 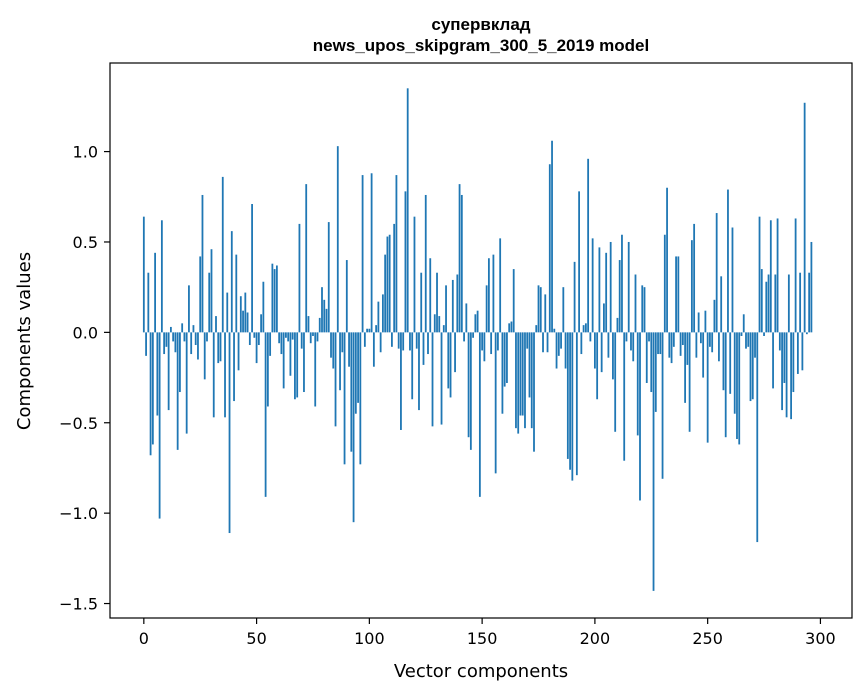 What do you see at coordinates (482, 638) in the screenshot?
I see `x-tick-label: 150` at bounding box center [482, 638].